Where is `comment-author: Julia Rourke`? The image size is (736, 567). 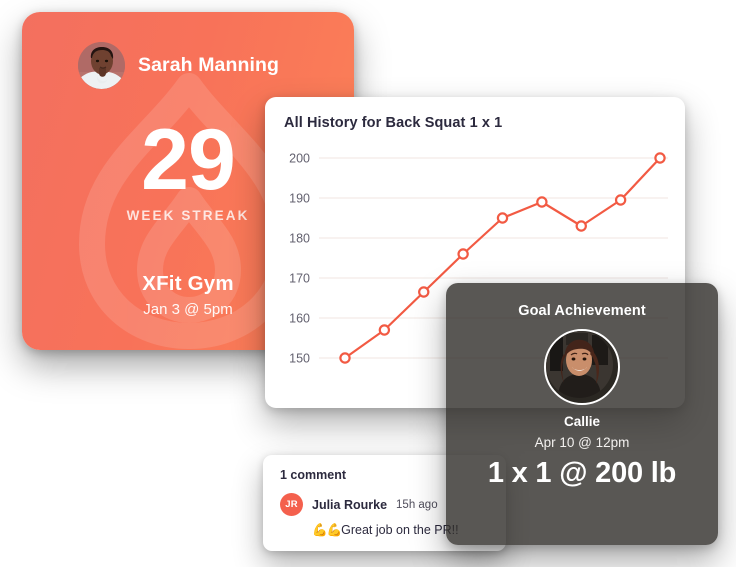
comment-author: Julia Rourke is located at coordinates (350, 504).